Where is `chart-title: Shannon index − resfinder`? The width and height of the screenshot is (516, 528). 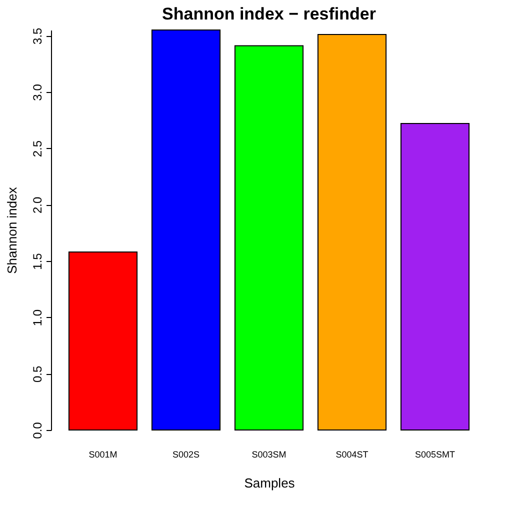 chart-title: Shannon index − resfinder is located at coordinates (269, 14).